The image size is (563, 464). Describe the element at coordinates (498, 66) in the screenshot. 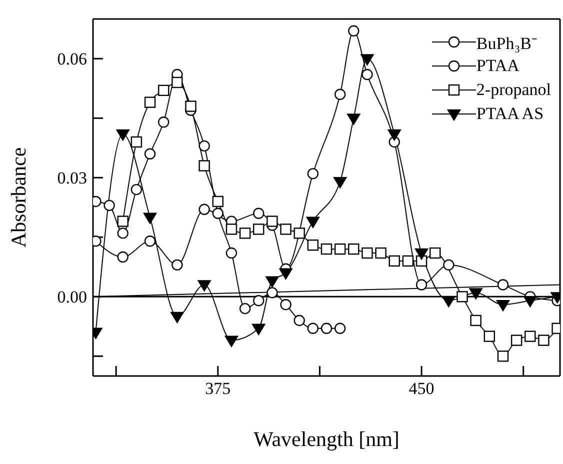

I see `legend-label: PTAA` at that location.